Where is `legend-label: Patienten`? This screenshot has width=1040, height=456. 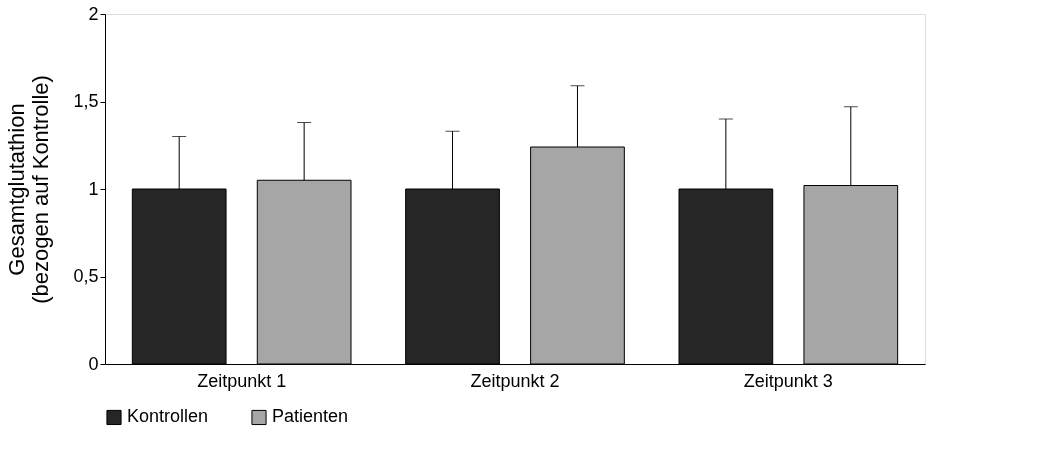
legend-label: Patienten is located at coordinates (310, 416).